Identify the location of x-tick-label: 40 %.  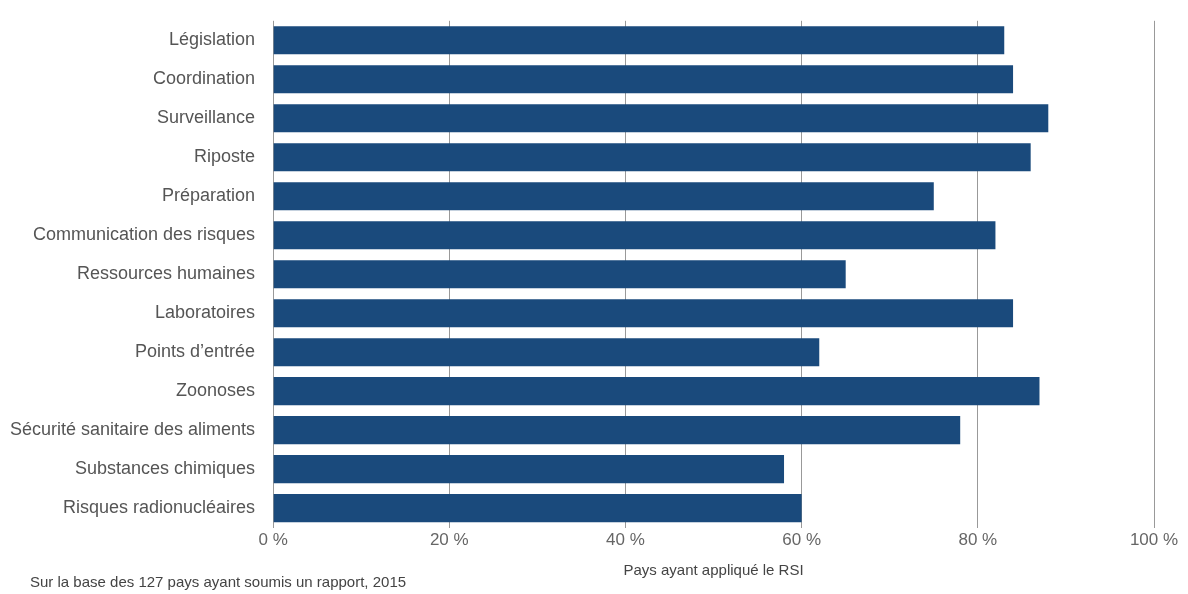
(625, 540).